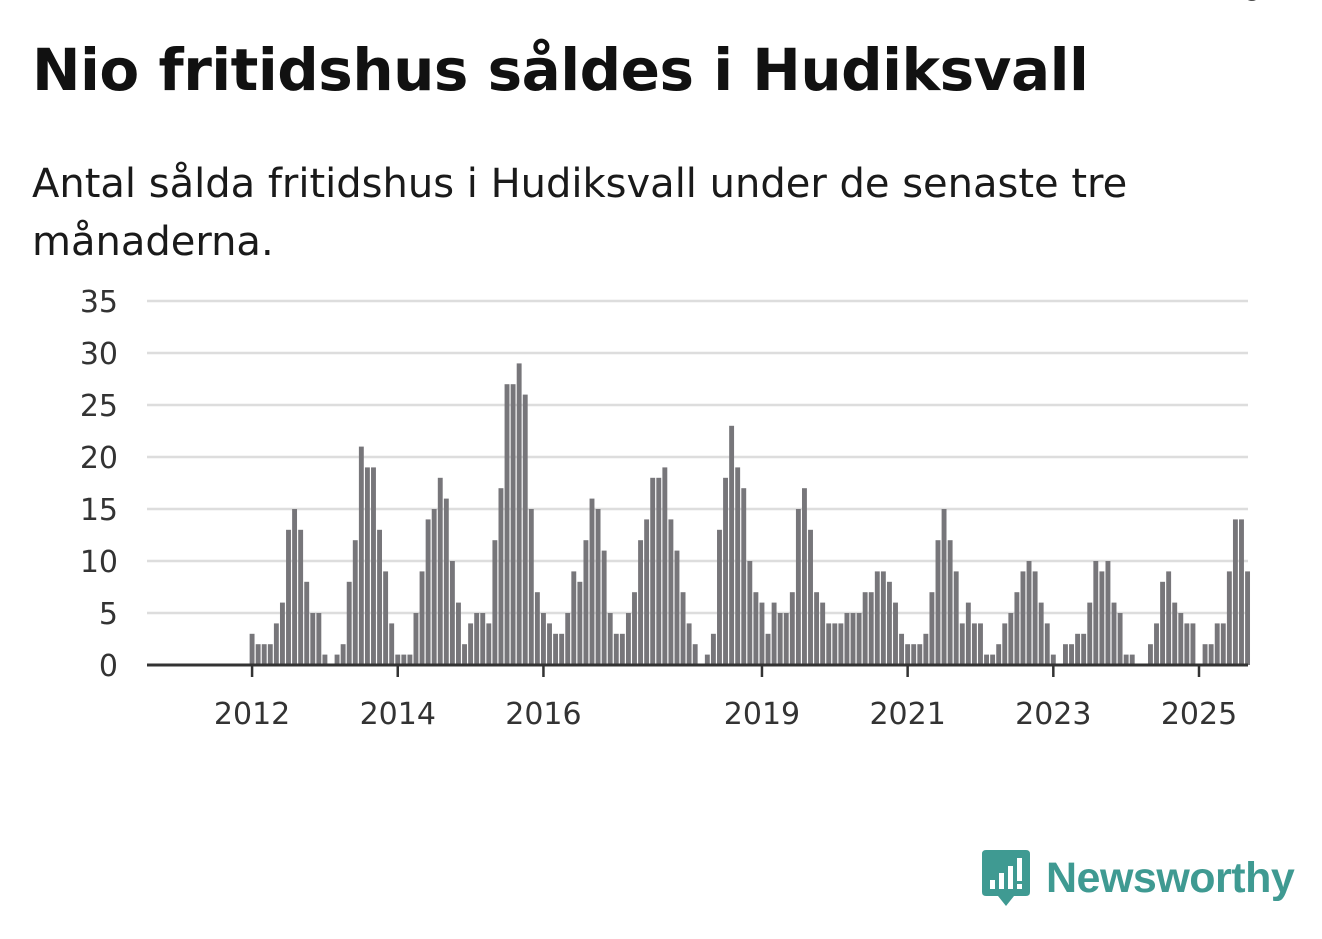 The image size is (1322, 939). I want to click on y-axis-ticks: 0 5 10 15 20 25 30 35, so click(99, 484).